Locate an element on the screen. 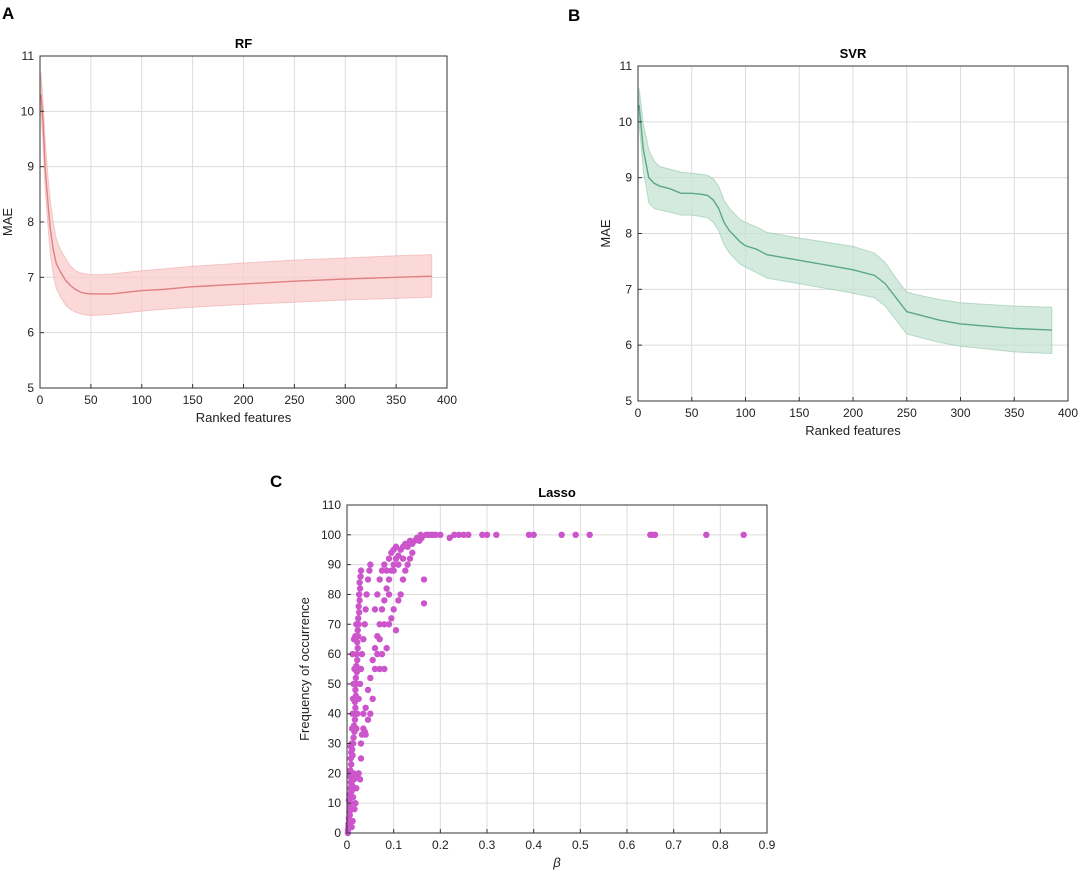 The width and height of the screenshot is (1084, 874). svr-xtick-label: 100 is located at coordinates (745, 413).